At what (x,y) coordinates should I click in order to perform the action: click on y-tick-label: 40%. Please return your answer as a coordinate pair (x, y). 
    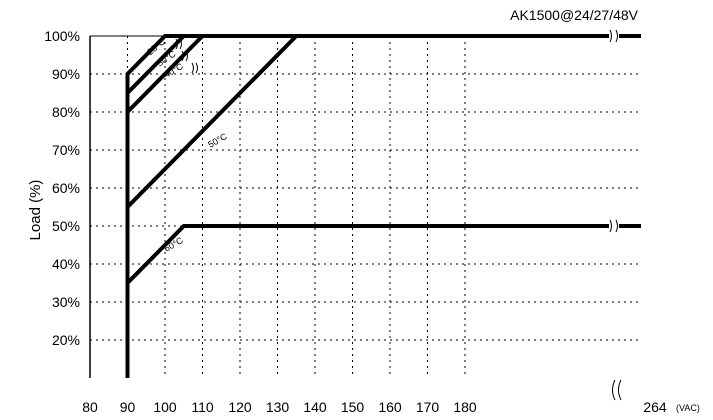
    Looking at the image, I should click on (66, 264).